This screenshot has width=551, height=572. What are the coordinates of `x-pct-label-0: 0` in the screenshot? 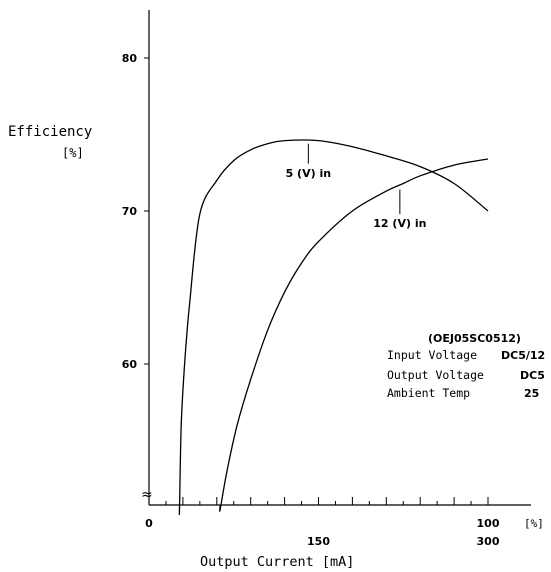 It's located at (149, 523).